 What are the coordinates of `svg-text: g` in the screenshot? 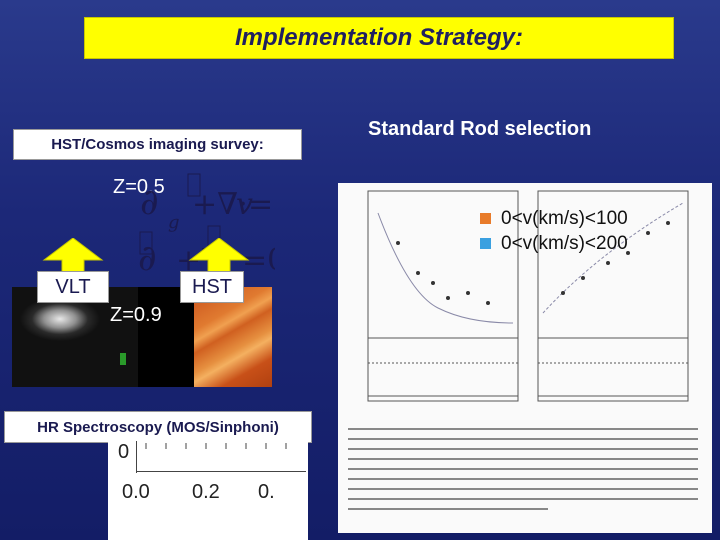 It's located at (174, 222).